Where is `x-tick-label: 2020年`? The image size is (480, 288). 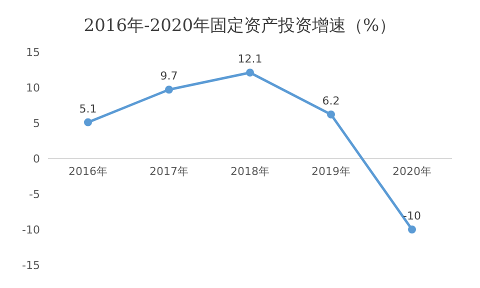 x-tick-label: 2020年 is located at coordinates (412, 171).